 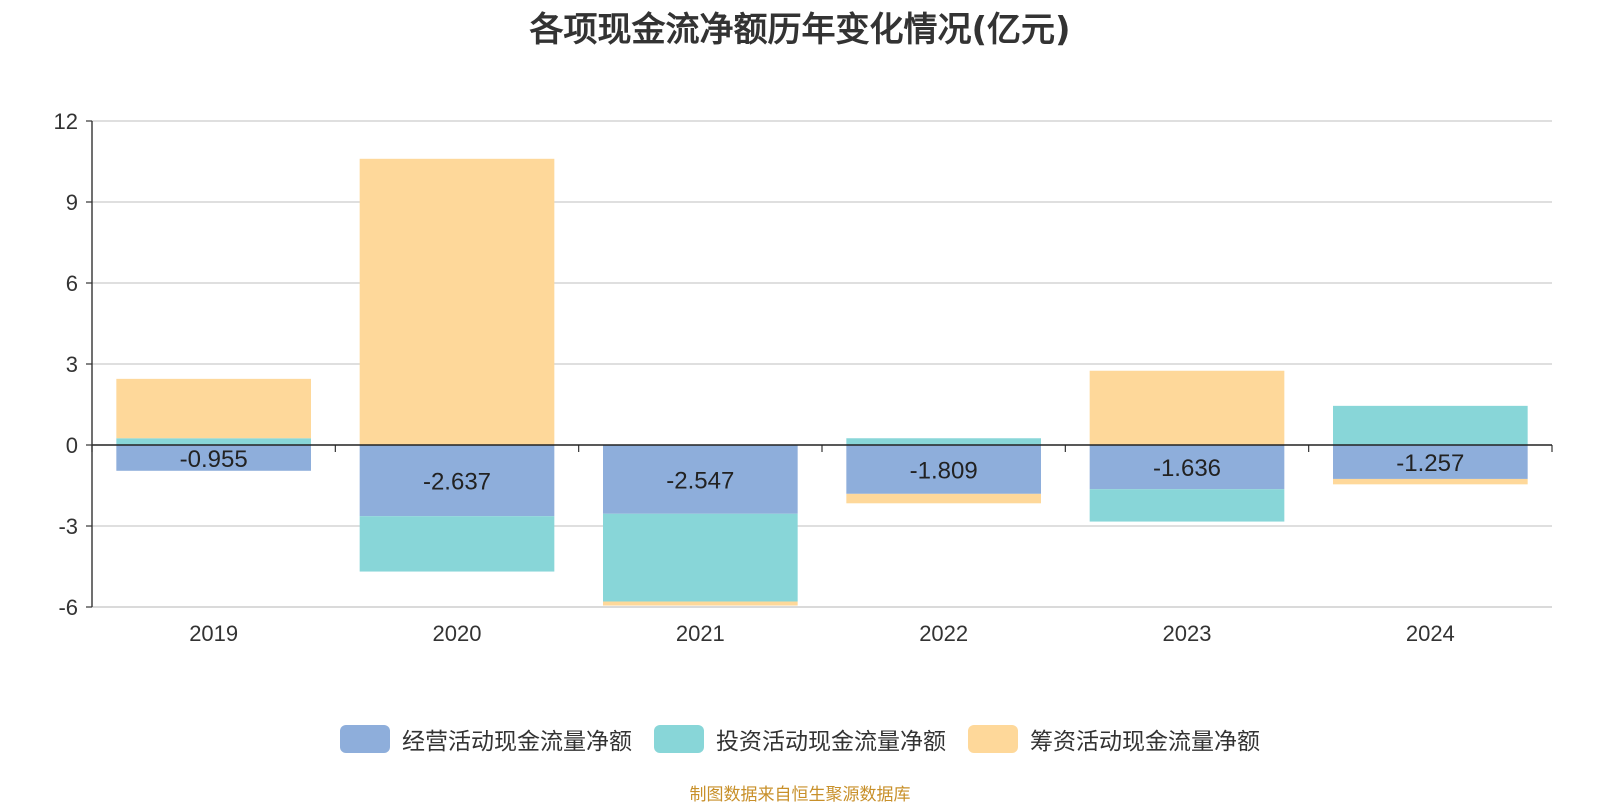 I want to click on bar-筹资活动现金流量净额-2021, so click(x=700, y=603).